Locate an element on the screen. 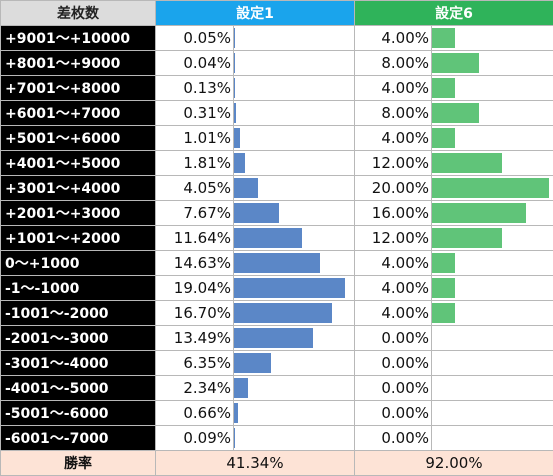 The width and height of the screenshot is (553, 476). header-row: 差枚数 設定1 設定6 is located at coordinates (276, 13).